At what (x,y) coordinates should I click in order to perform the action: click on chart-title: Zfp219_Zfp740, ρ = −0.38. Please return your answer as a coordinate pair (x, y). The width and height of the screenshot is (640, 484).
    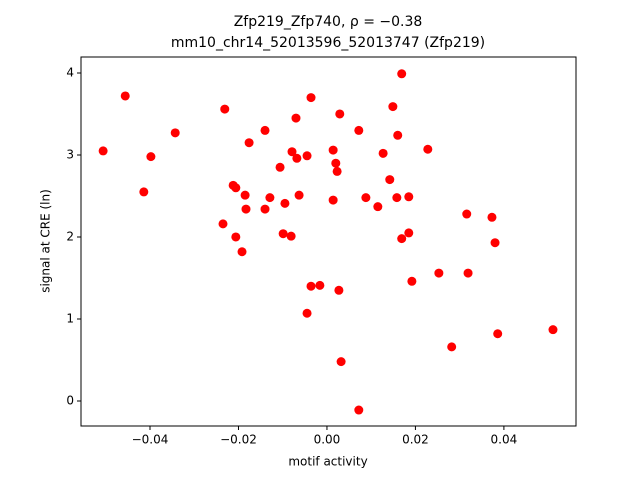
    Looking at the image, I should click on (328, 22).